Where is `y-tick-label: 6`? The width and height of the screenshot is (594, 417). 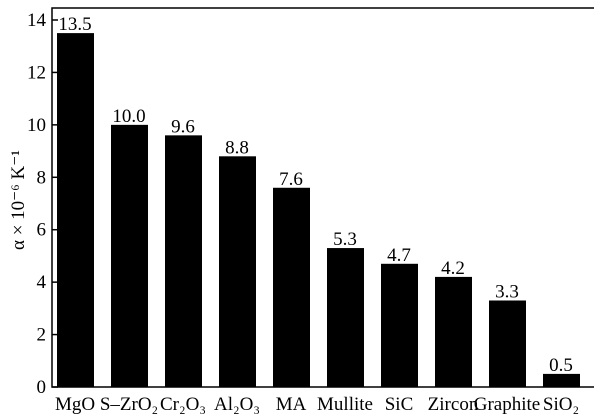
y-tick-label: 6 is located at coordinates (42, 230).